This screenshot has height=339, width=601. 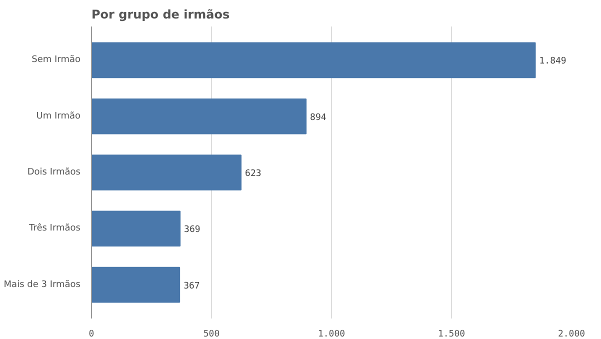 What do you see at coordinates (91, 334) in the screenshot?
I see `x-tick-label: 0` at bounding box center [91, 334].